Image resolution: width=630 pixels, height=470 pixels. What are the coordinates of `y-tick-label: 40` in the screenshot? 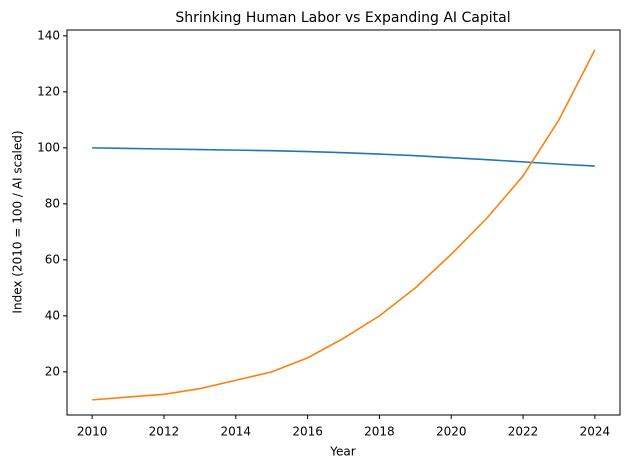 It's located at (52, 315).